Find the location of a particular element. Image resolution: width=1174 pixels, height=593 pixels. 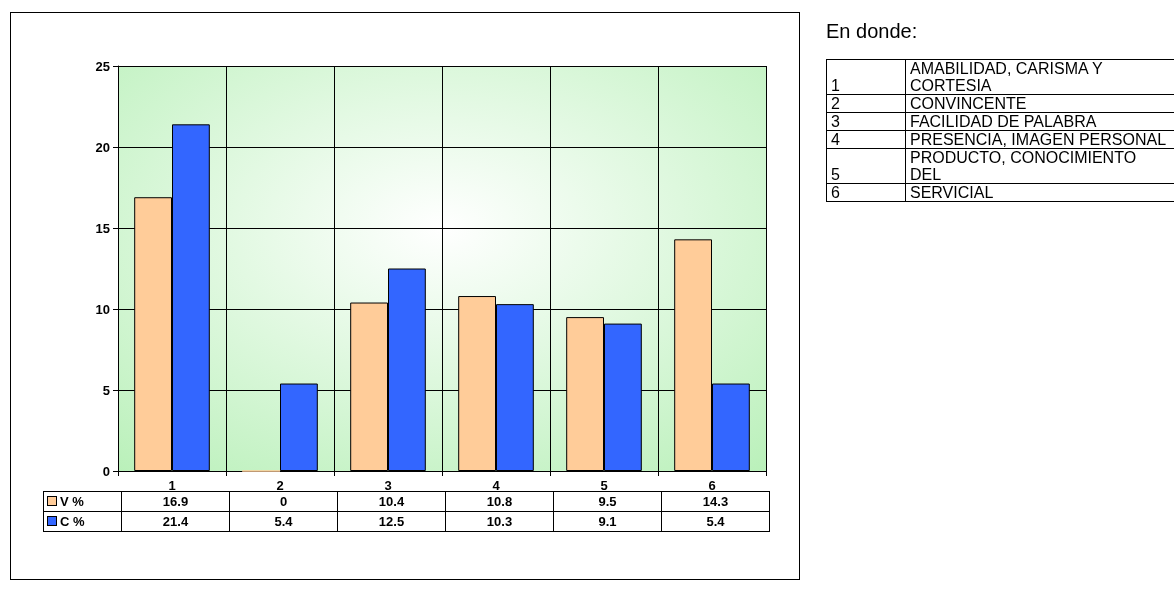

legend-label: C % is located at coordinates (82, 521).